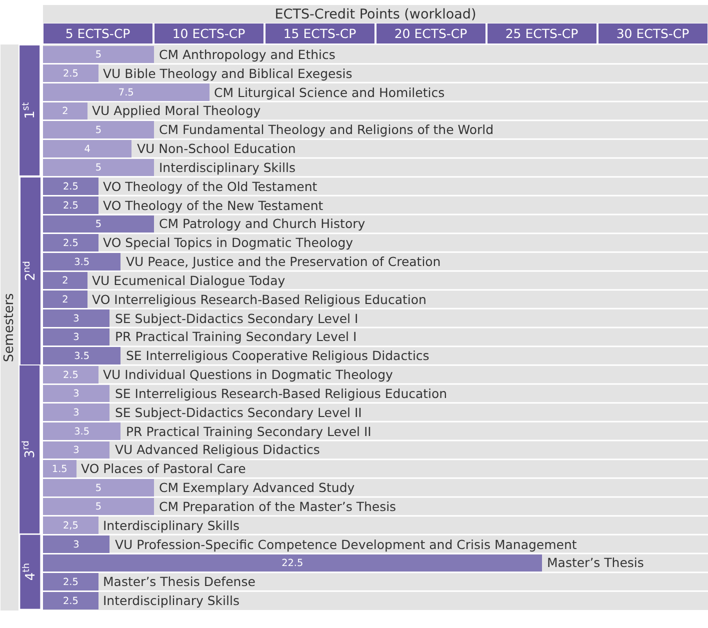  What do you see at coordinates (248, 374) in the screenshot?
I see `y-tick-label: VU Individual Questions in Dogmatic Theology` at bounding box center [248, 374].